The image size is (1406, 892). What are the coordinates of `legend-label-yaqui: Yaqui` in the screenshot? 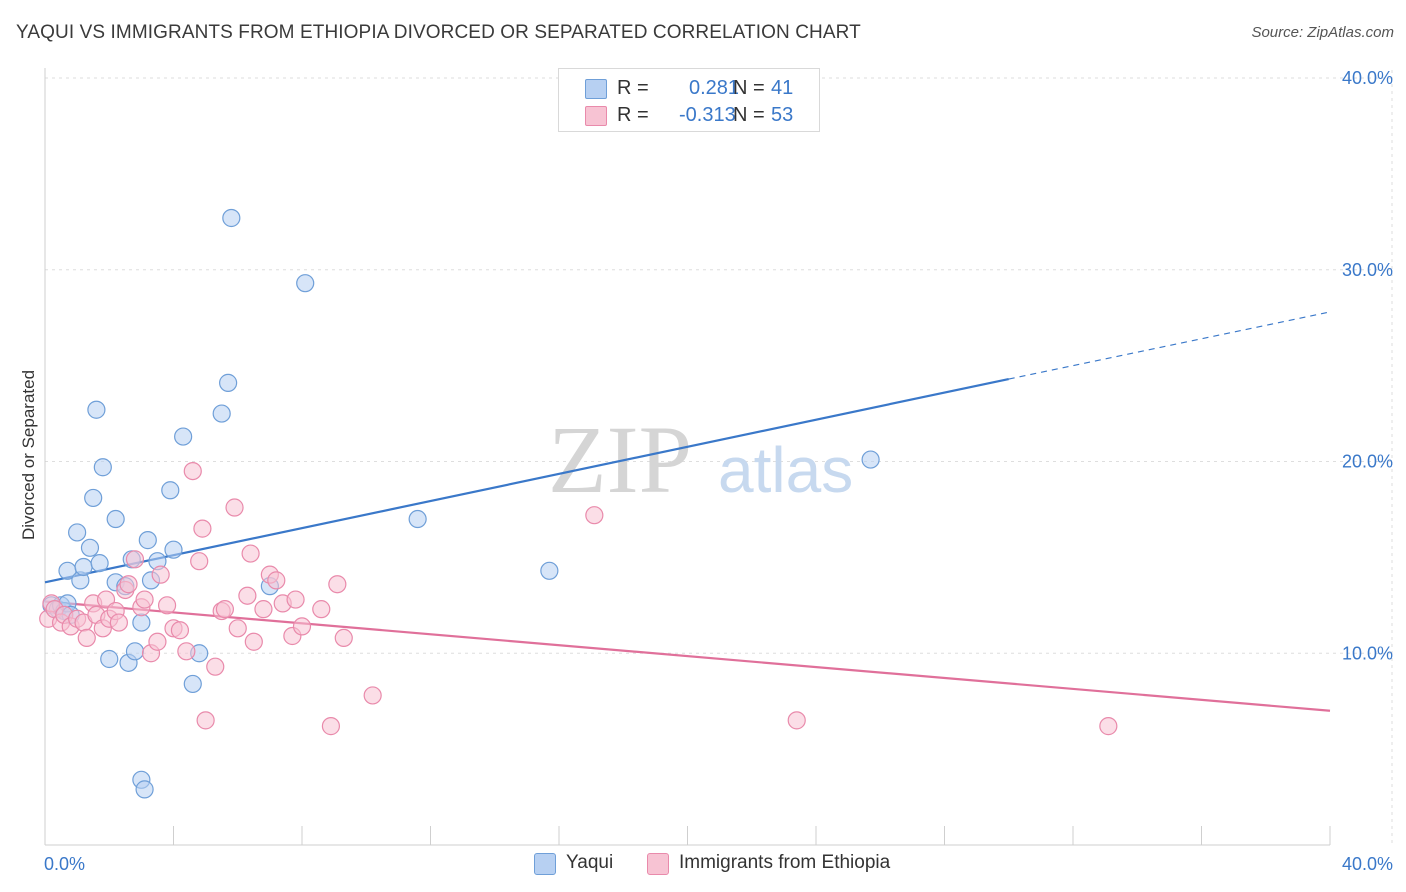 It's located at (590, 862).